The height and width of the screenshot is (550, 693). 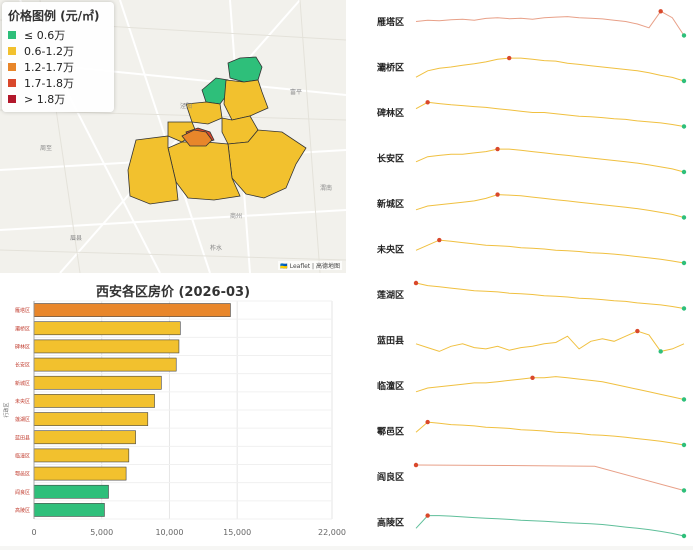 I want to click on sparkline-row: 鄠邑区, so click(x=532, y=433).